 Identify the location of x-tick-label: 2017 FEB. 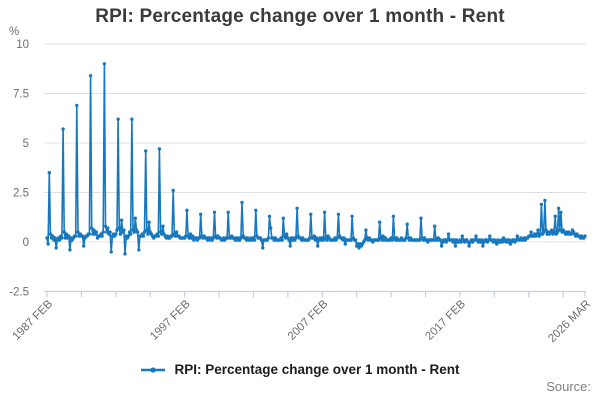
(445, 320).